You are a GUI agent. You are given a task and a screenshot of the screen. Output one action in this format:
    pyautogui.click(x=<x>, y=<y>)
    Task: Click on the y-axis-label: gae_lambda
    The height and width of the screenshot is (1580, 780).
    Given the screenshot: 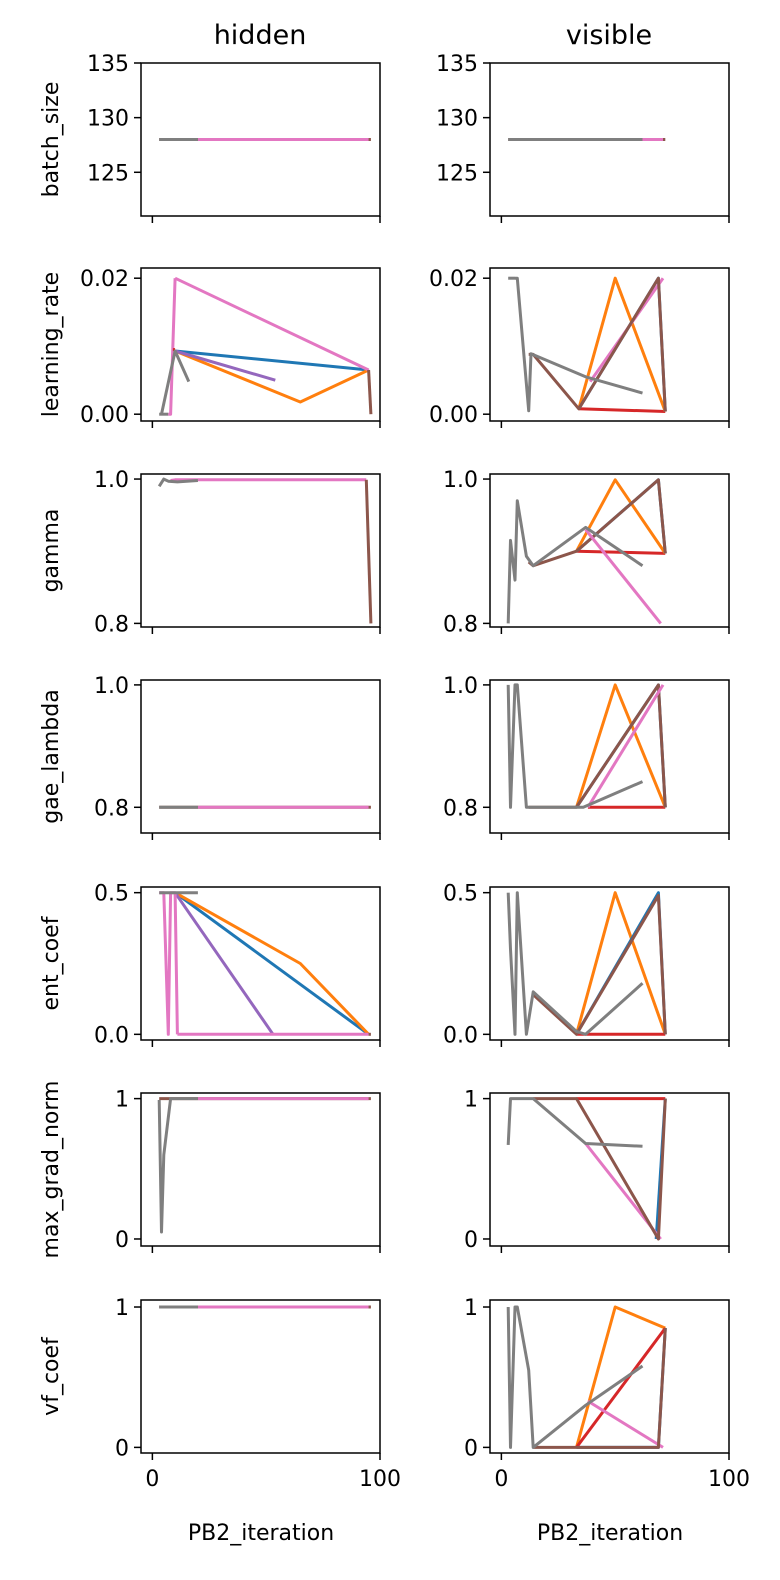 What is the action you would take?
    pyautogui.click(x=51, y=756)
    